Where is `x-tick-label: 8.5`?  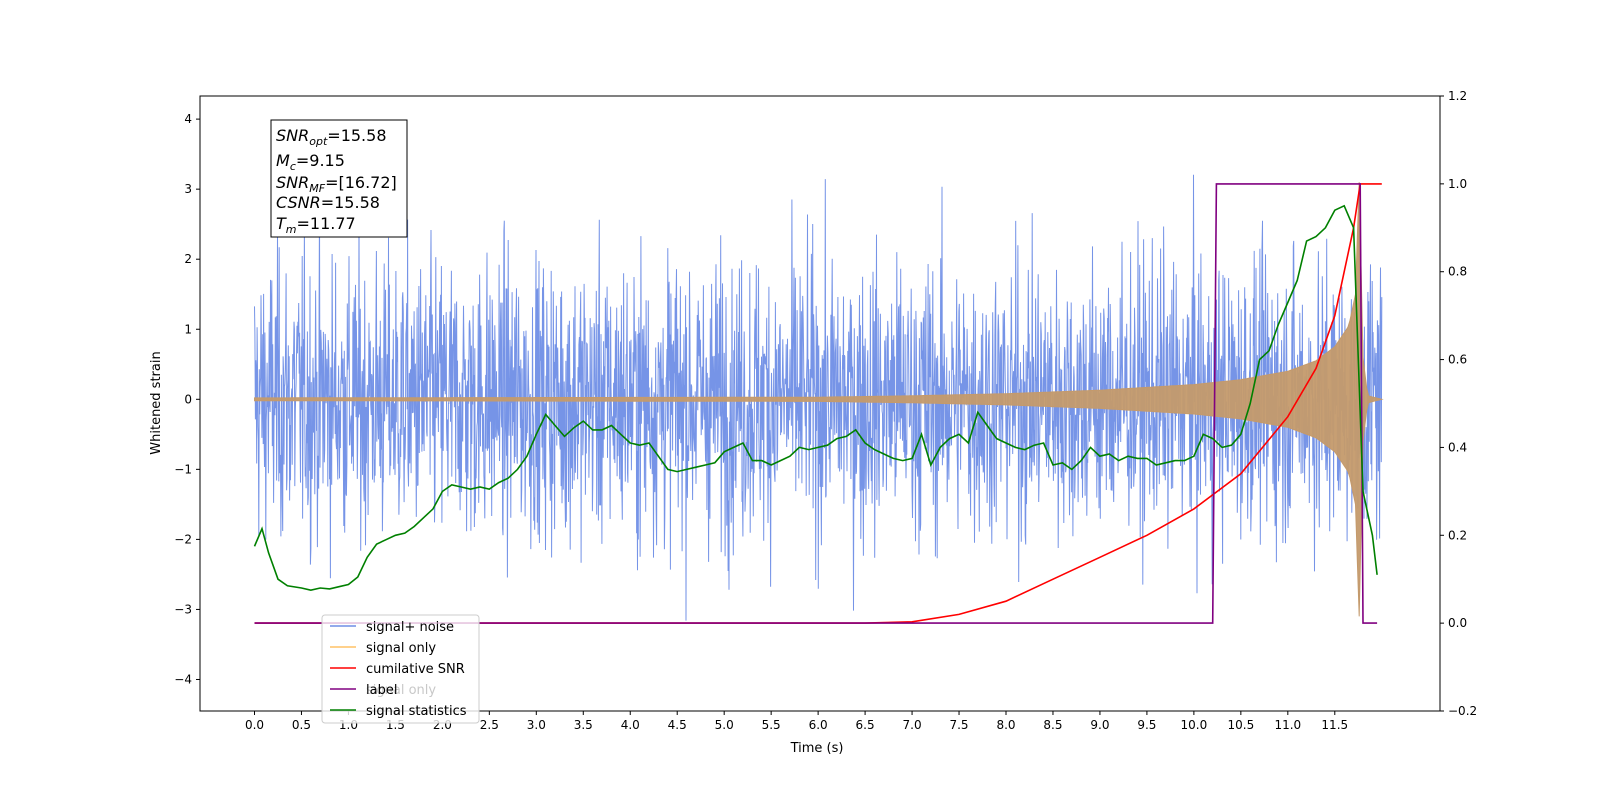
x-tick-label: 8.5 is located at coordinates (1052, 725).